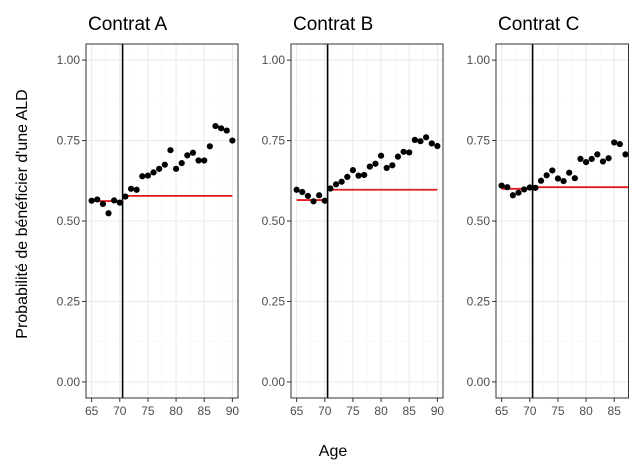 The image size is (629, 462). Describe the element at coordinates (333, 451) in the screenshot. I see `x-axis-title: Age` at that location.